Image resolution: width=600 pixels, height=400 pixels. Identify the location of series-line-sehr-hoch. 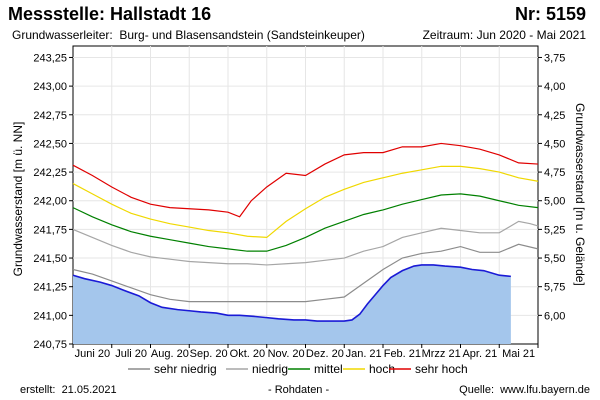
(305, 180).